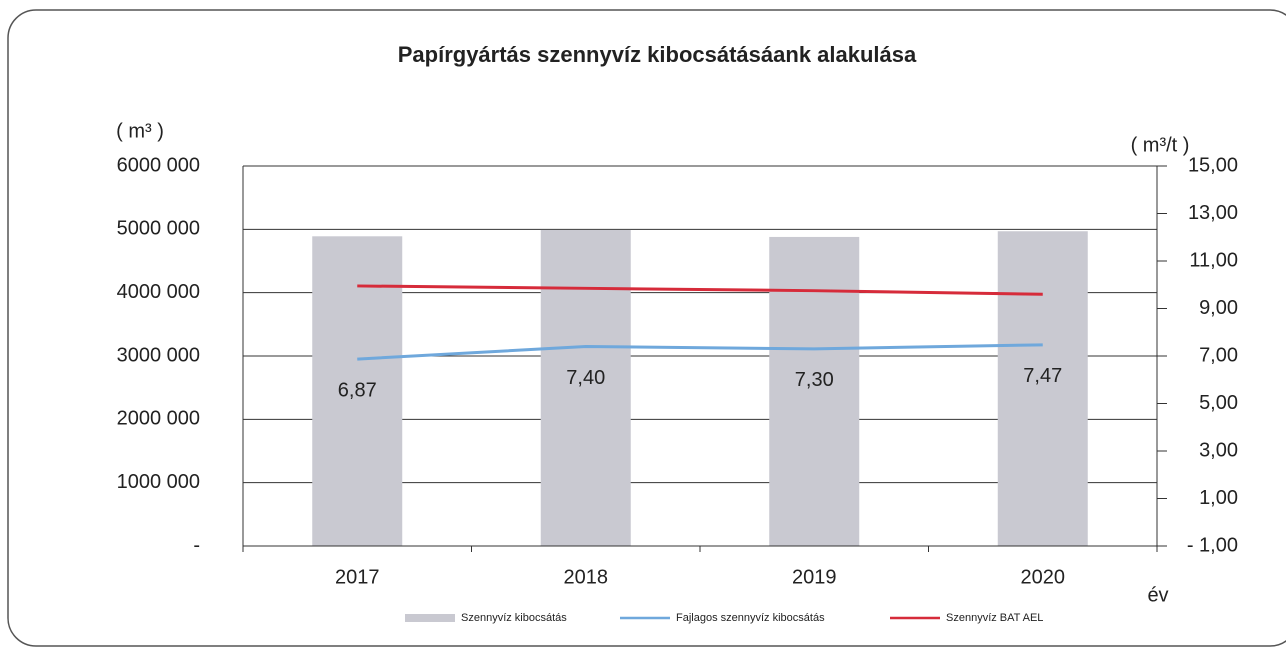 This screenshot has width=1286, height=653. Describe the element at coordinates (158, 355) in the screenshot. I see `y-tick-label: 3000 000` at that location.